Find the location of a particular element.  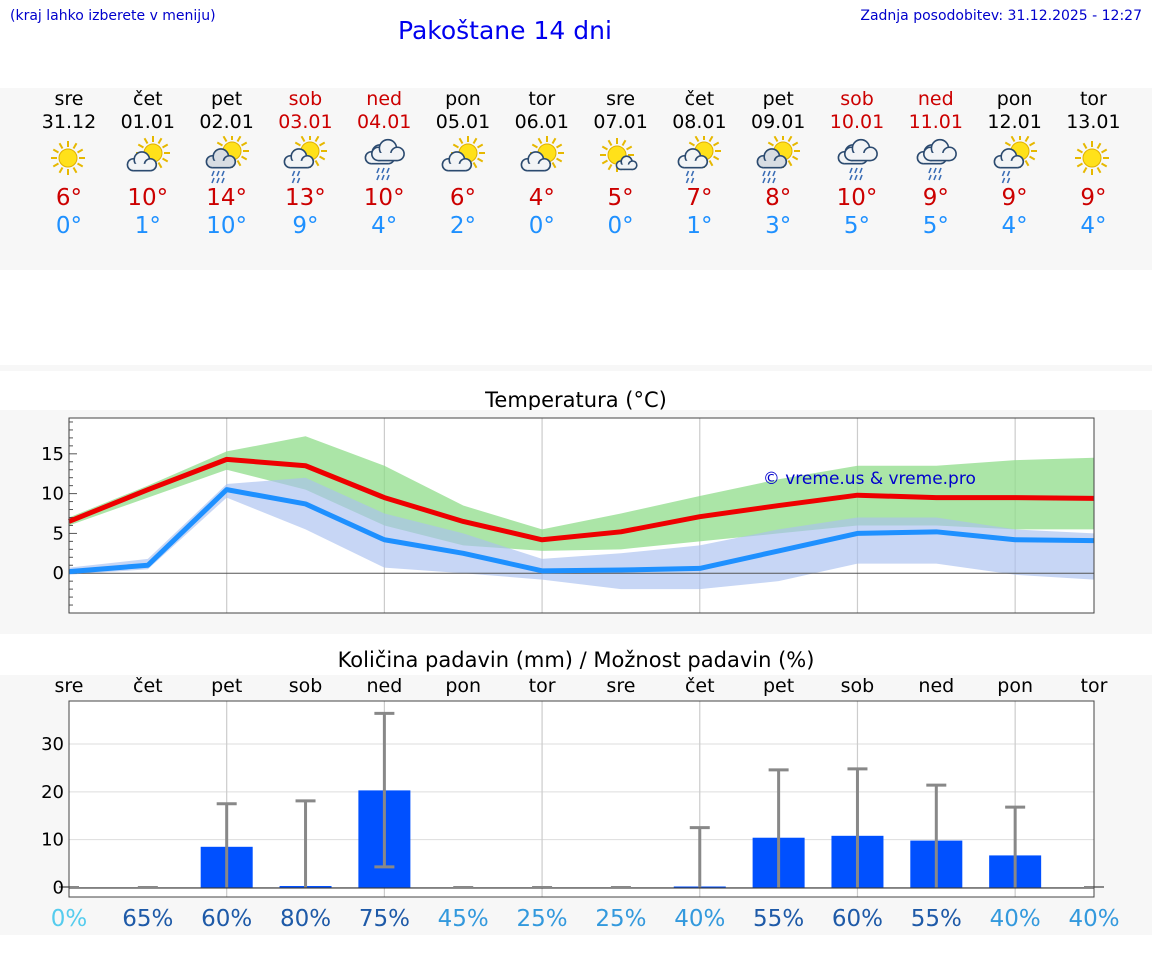

precip-probability: 55% is located at coordinates (936, 919).